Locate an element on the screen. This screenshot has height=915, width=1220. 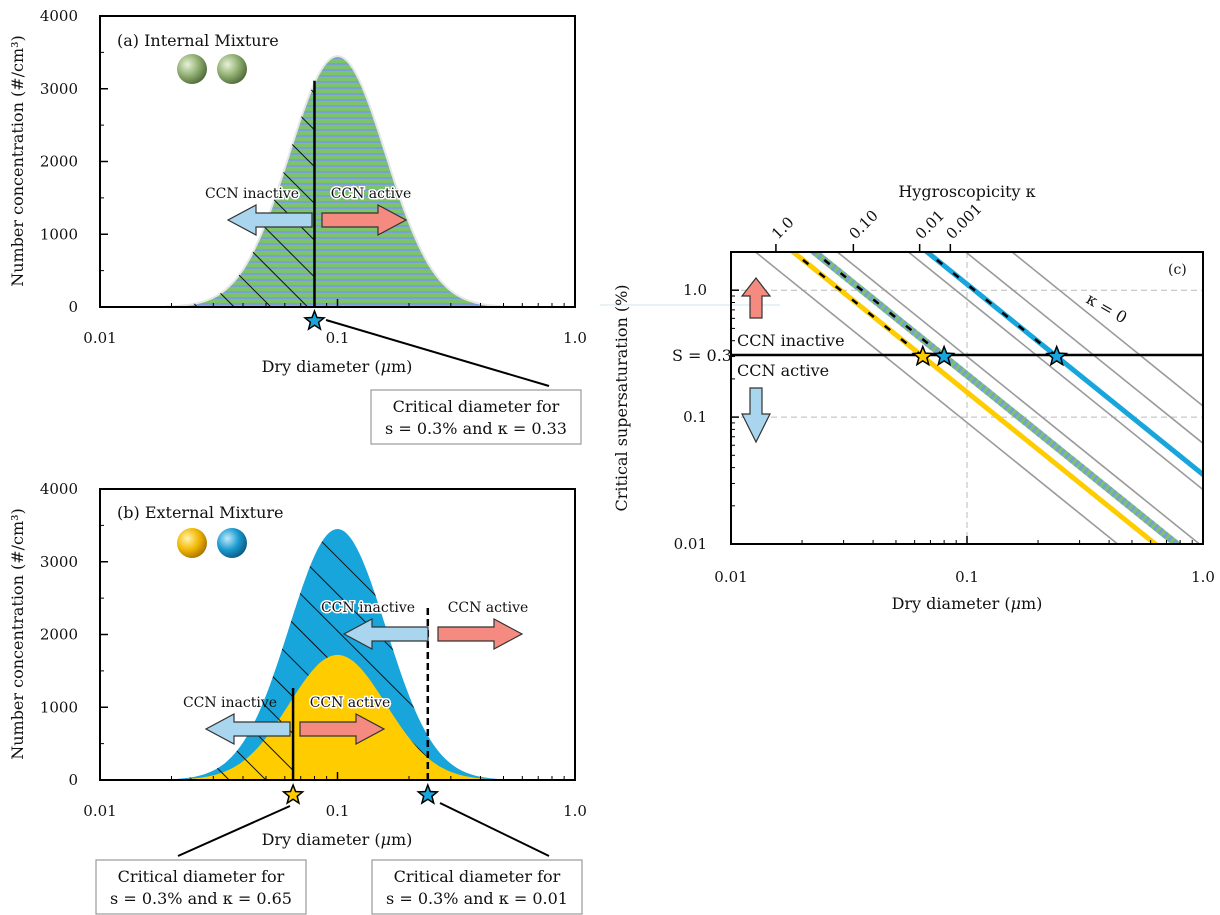
top-tick-label: 0.01 is located at coordinates (930, 224).